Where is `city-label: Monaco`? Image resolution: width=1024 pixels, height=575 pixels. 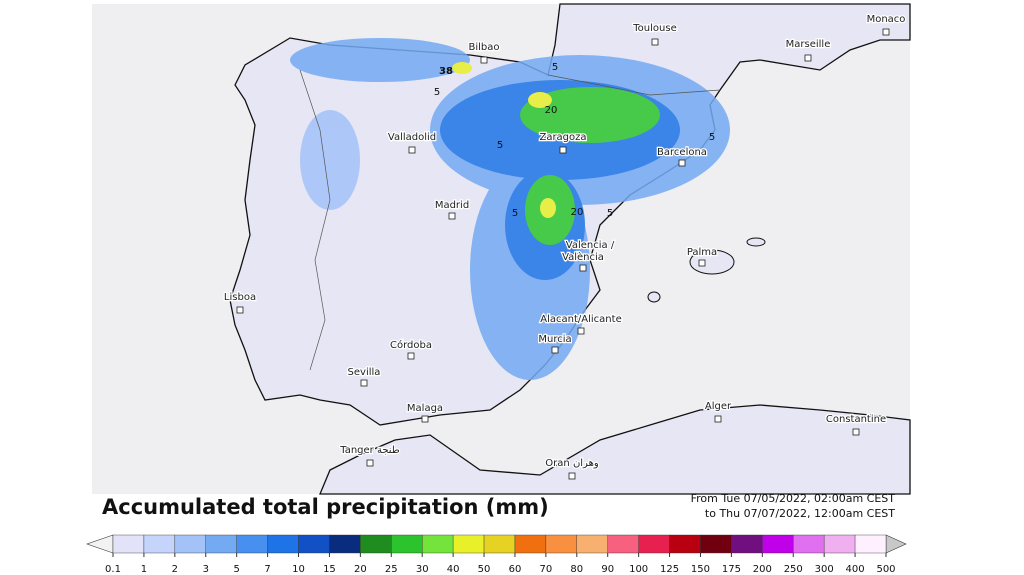 city-label: Monaco is located at coordinates (886, 19).